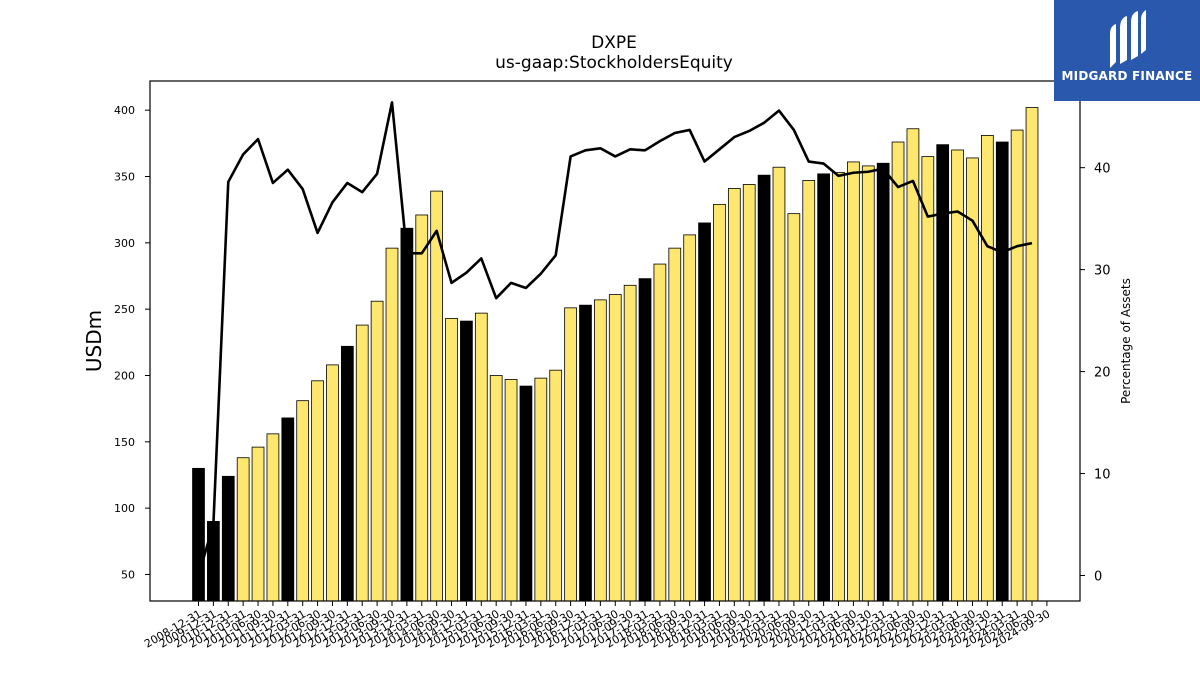 This screenshot has width=1200, height=679. What do you see at coordinates (1102, 475) in the screenshot?
I see `y2-tick-label: 10` at bounding box center [1102, 475].